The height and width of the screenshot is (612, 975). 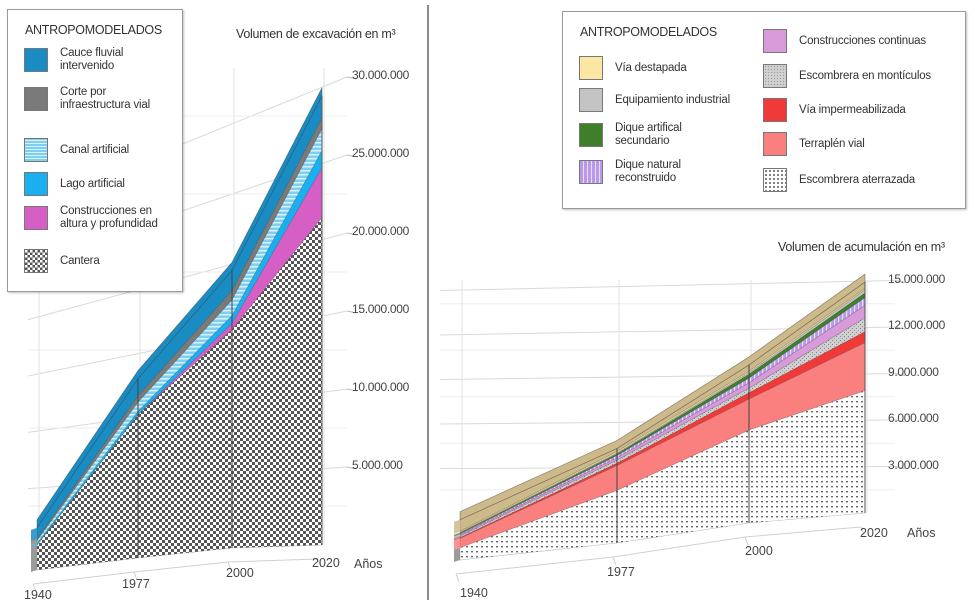 I want to click on legend-label-line: Vía impermeabilizada, so click(x=852, y=109).